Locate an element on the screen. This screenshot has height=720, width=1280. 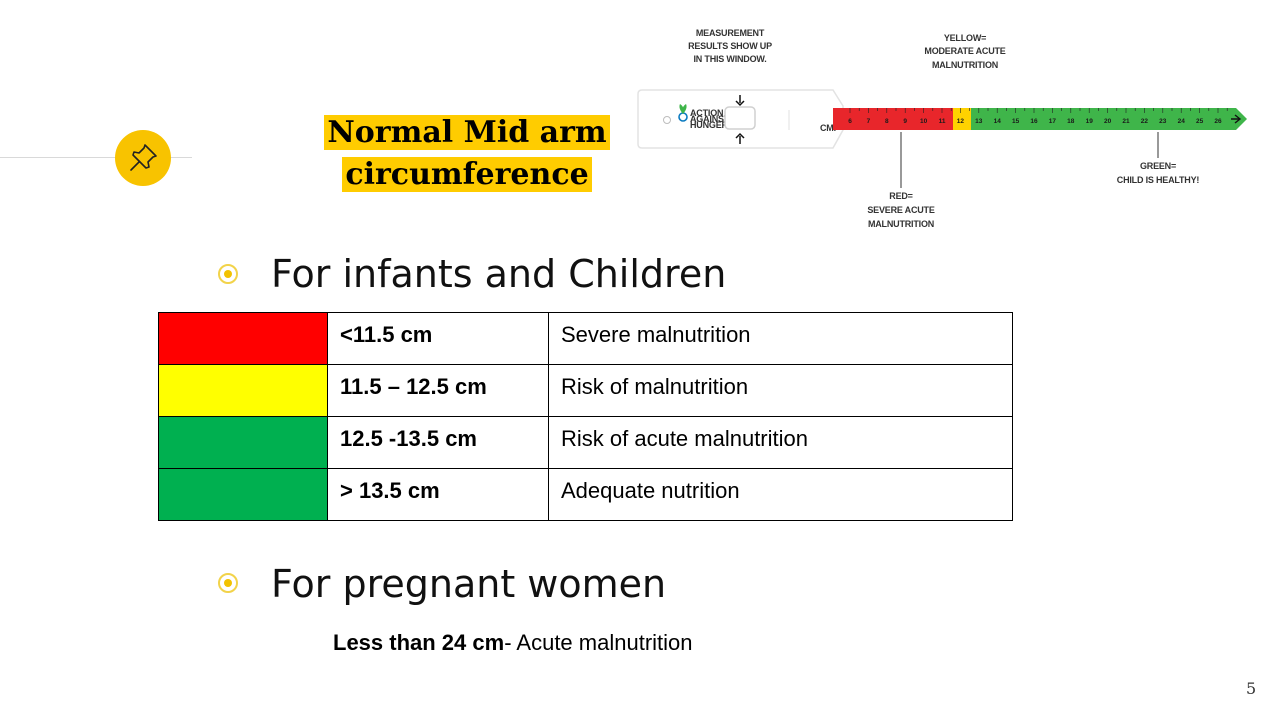
pushpin-icon is located at coordinates (143, 157).